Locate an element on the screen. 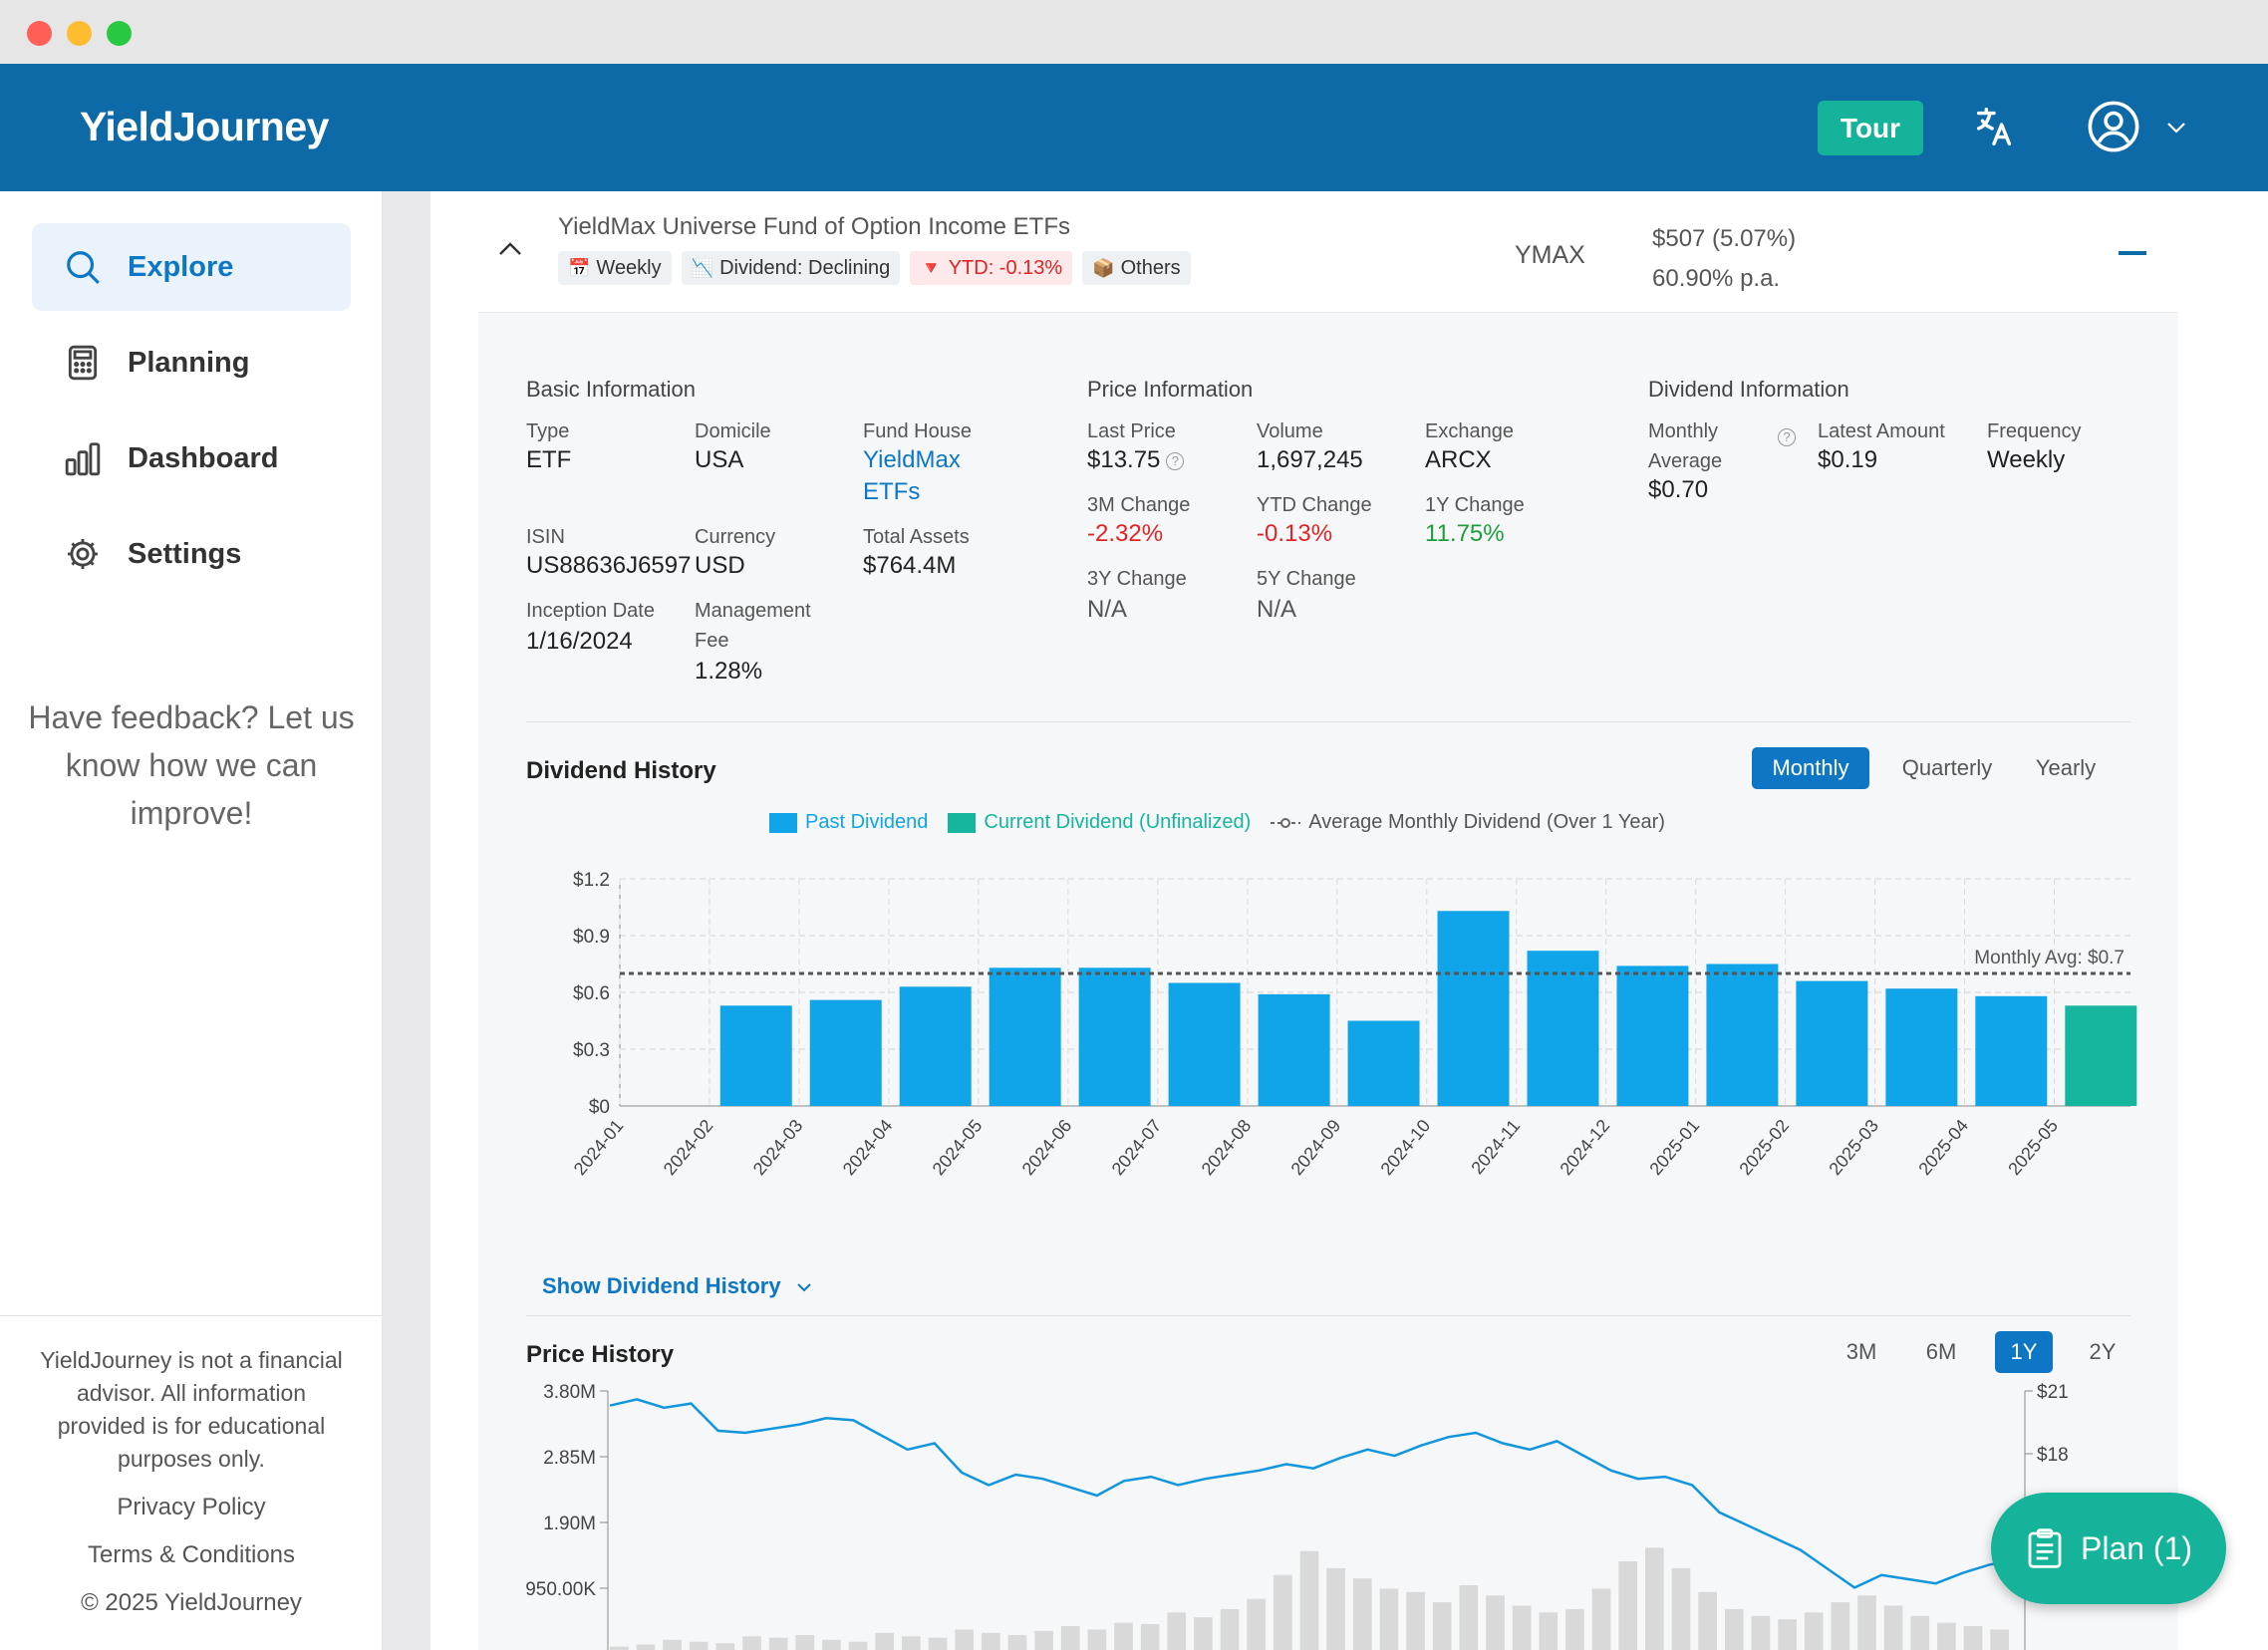  legend-current-dividend: Current Dividend (Unfinalized) is located at coordinates (1100, 822).